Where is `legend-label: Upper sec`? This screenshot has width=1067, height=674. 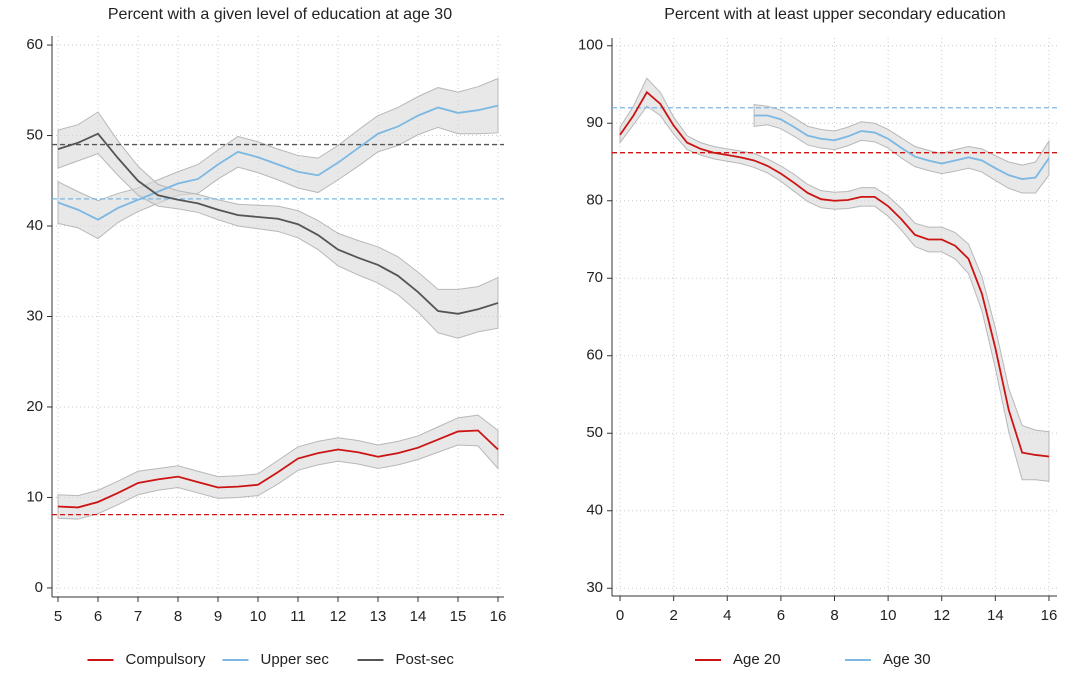 legend-label: Upper sec is located at coordinates (295, 659).